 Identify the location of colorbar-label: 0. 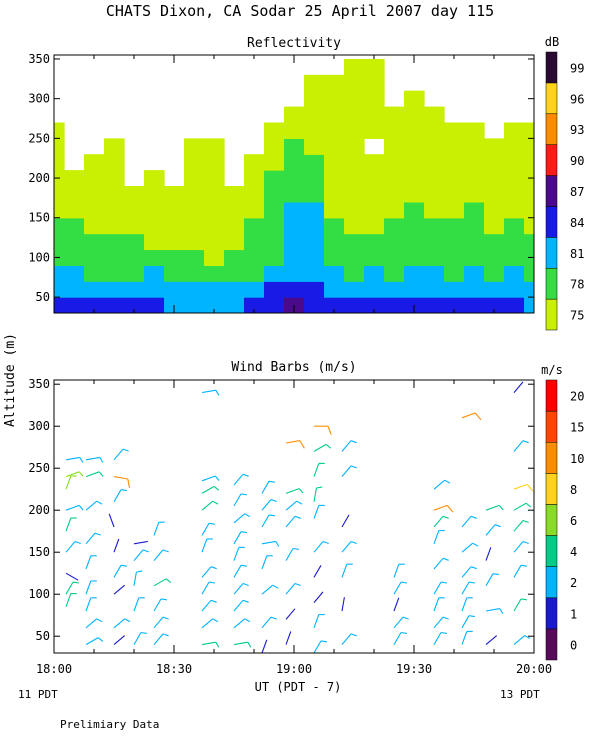
(573, 645).